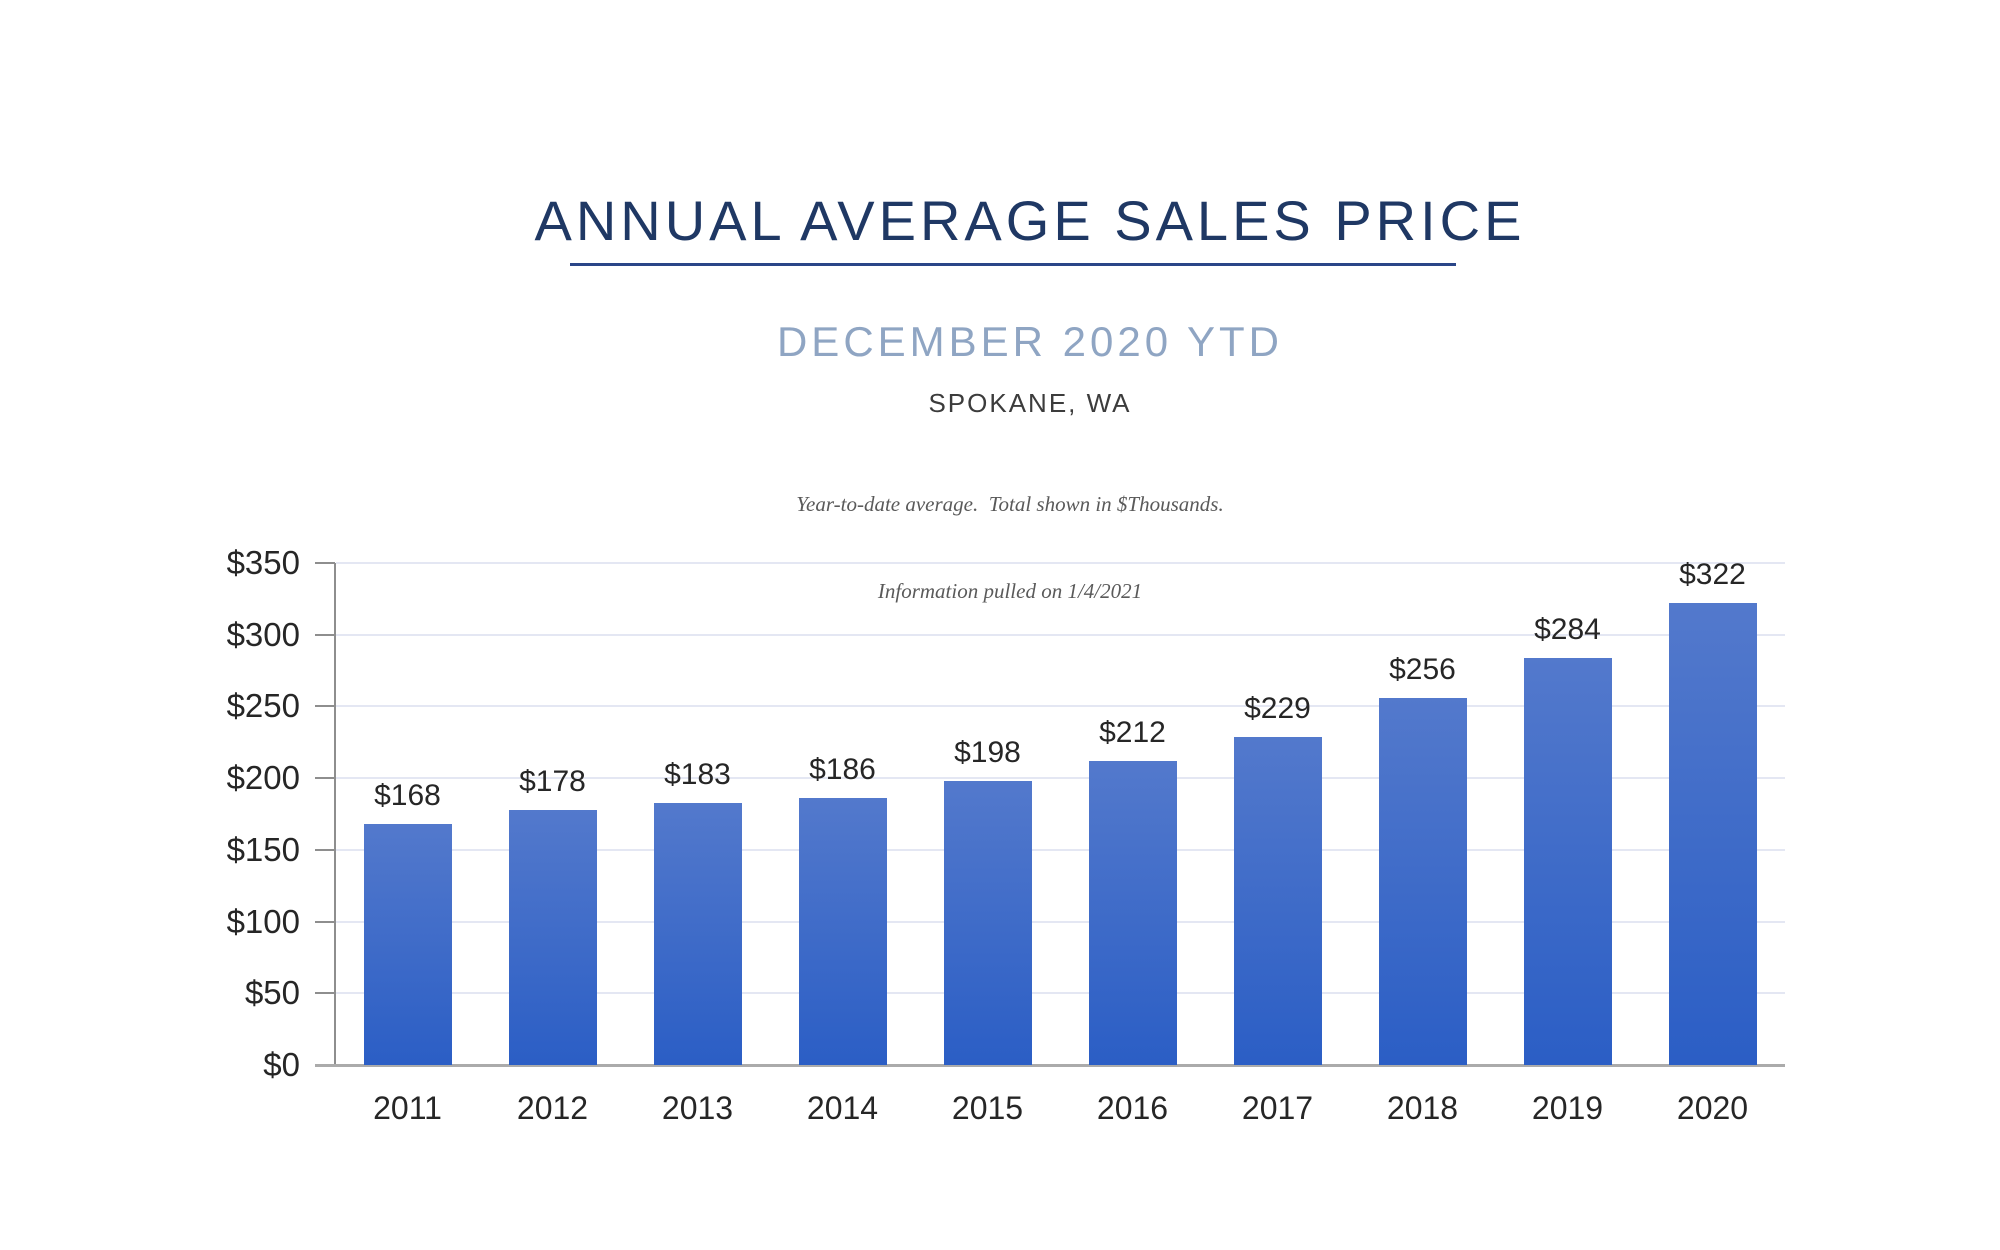 This screenshot has width=2000, height=1250. Describe the element at coordinates (1567, 1108) in the screenshot. I see `x-axis-label: 2019` at that location.